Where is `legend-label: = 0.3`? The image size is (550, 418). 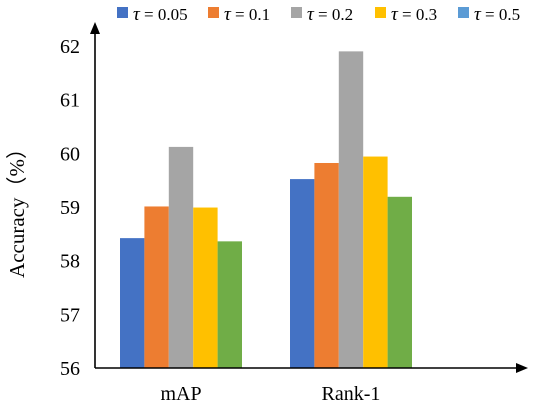
legend-label: = 0.3 is located at coordinates (419, 14).